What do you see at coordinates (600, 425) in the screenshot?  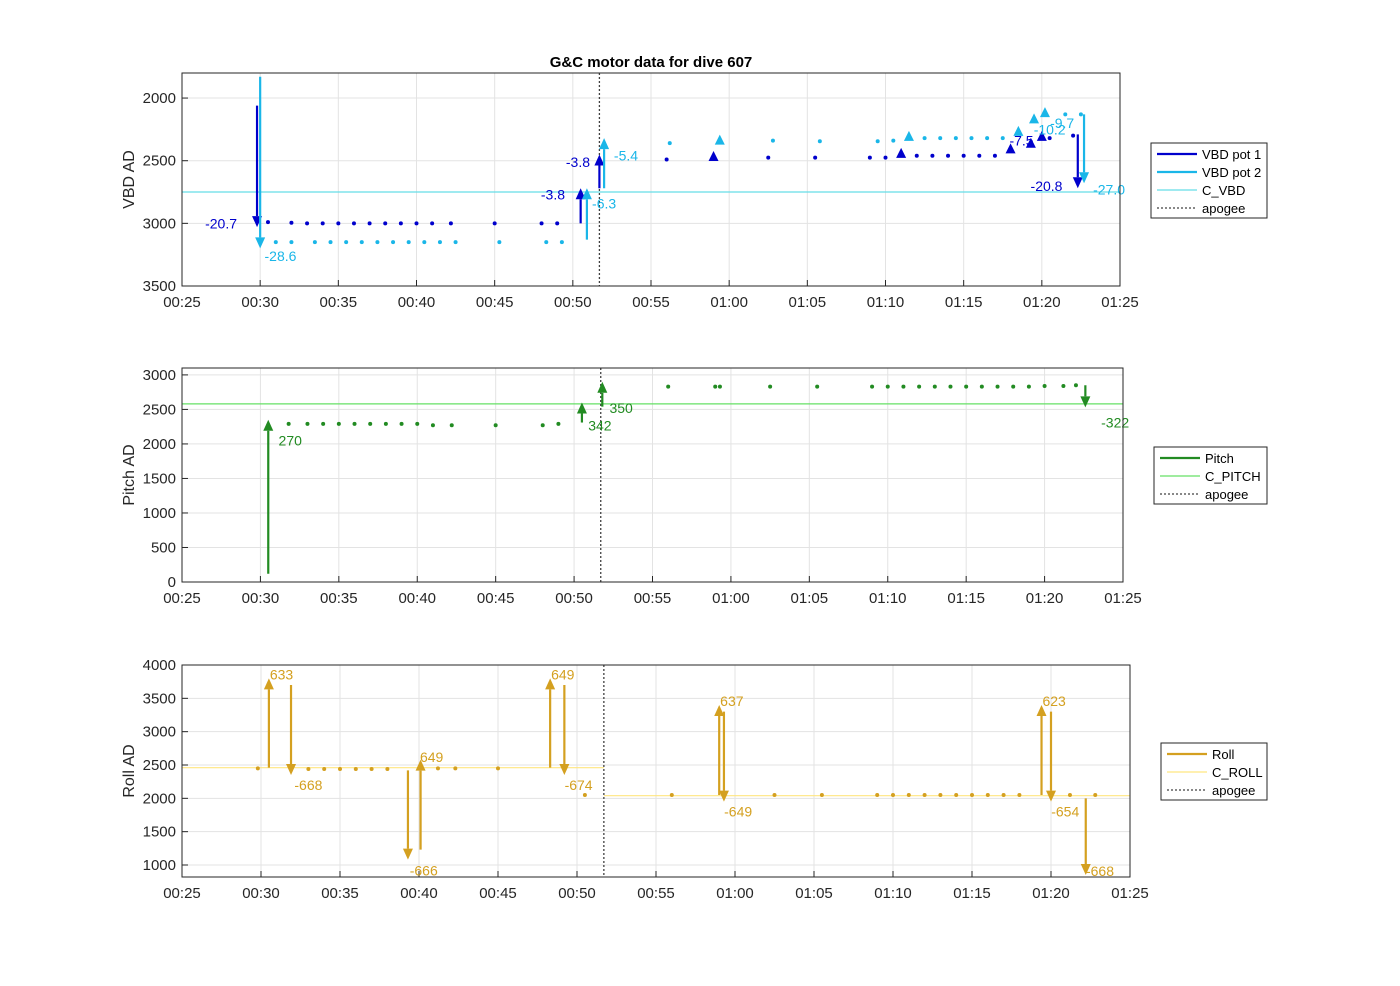 I see `arrow-label: 342` at bounding box center [600, 425].